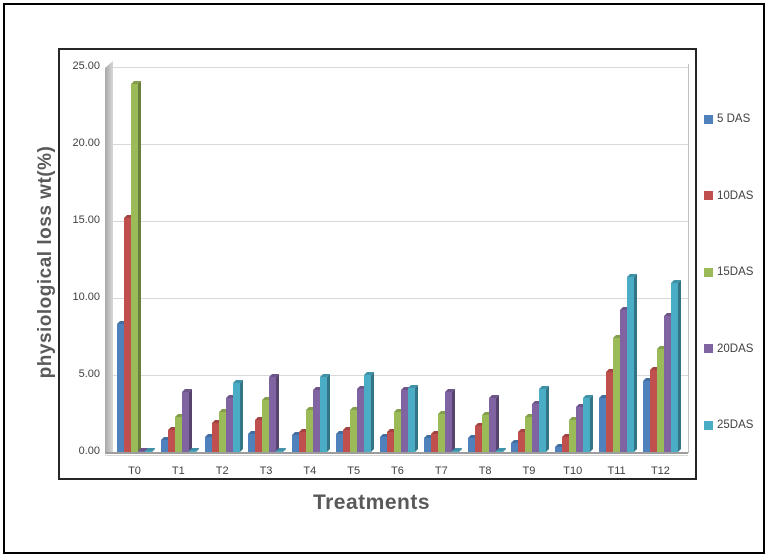 The height and width of the screenshot is (557, 768). I want to click on x-tick-label: T11, so click(616, 471).